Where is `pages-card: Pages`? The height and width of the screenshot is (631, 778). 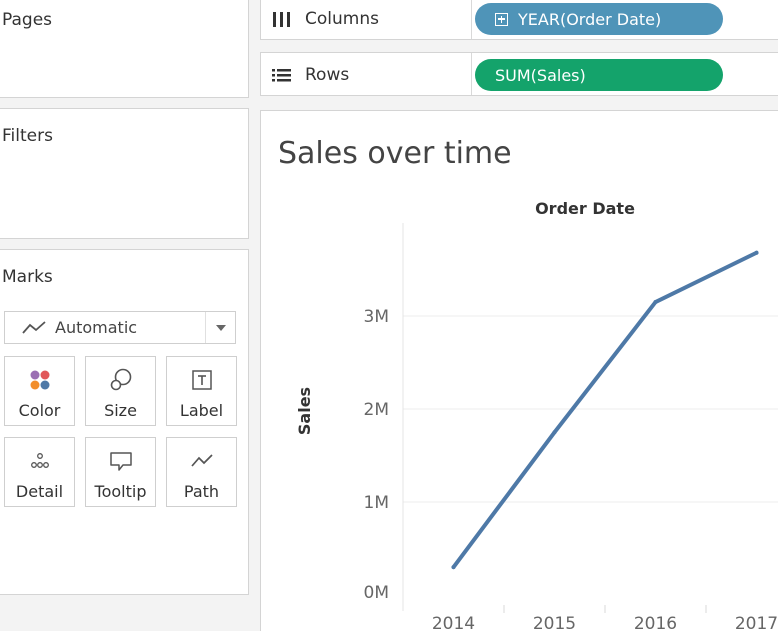
pages-card: Pages is located at coordinates (124, 49).